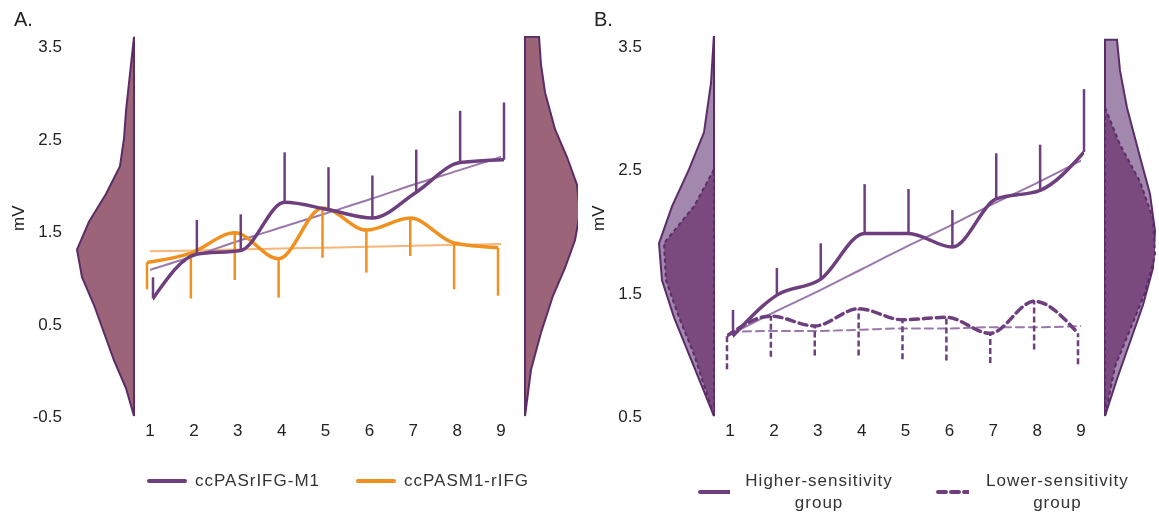 The width and height of the screenshot is (1159, 517). Describe the element at coordinates (23, 20) in the screenshot. I see `chart-title: A.` at that location.